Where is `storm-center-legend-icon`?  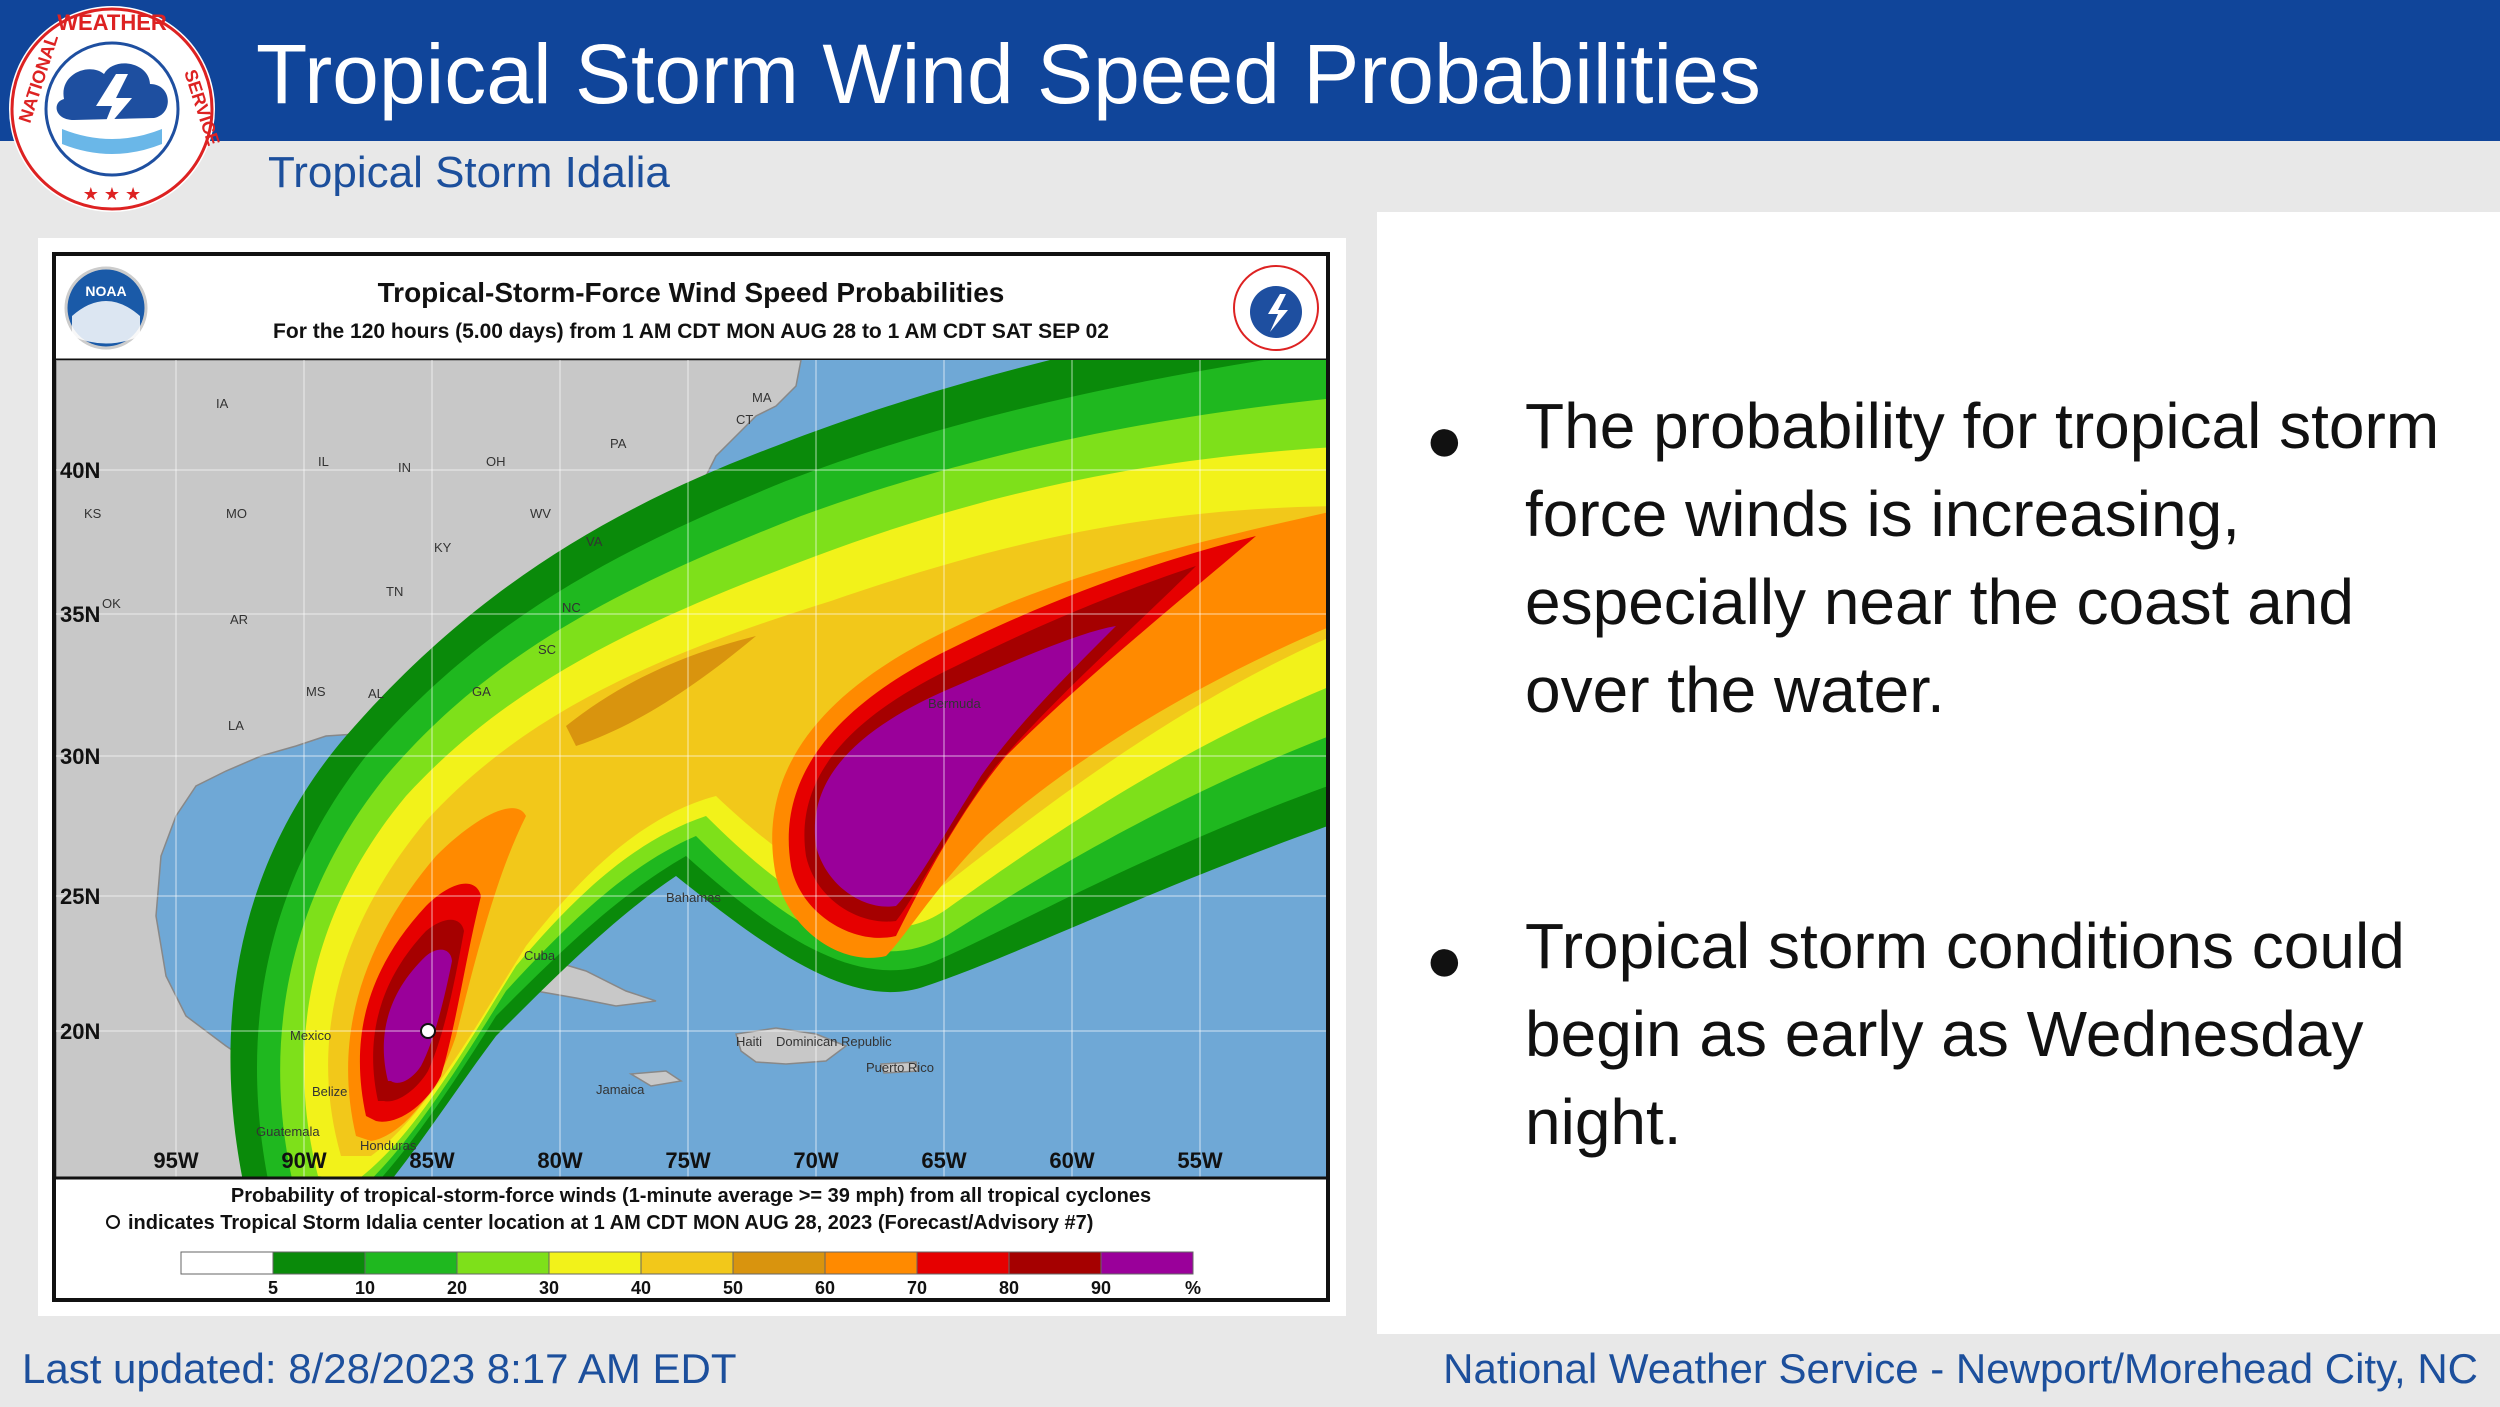 storm-center-legend-icon is located at coordinates (113, 1222).